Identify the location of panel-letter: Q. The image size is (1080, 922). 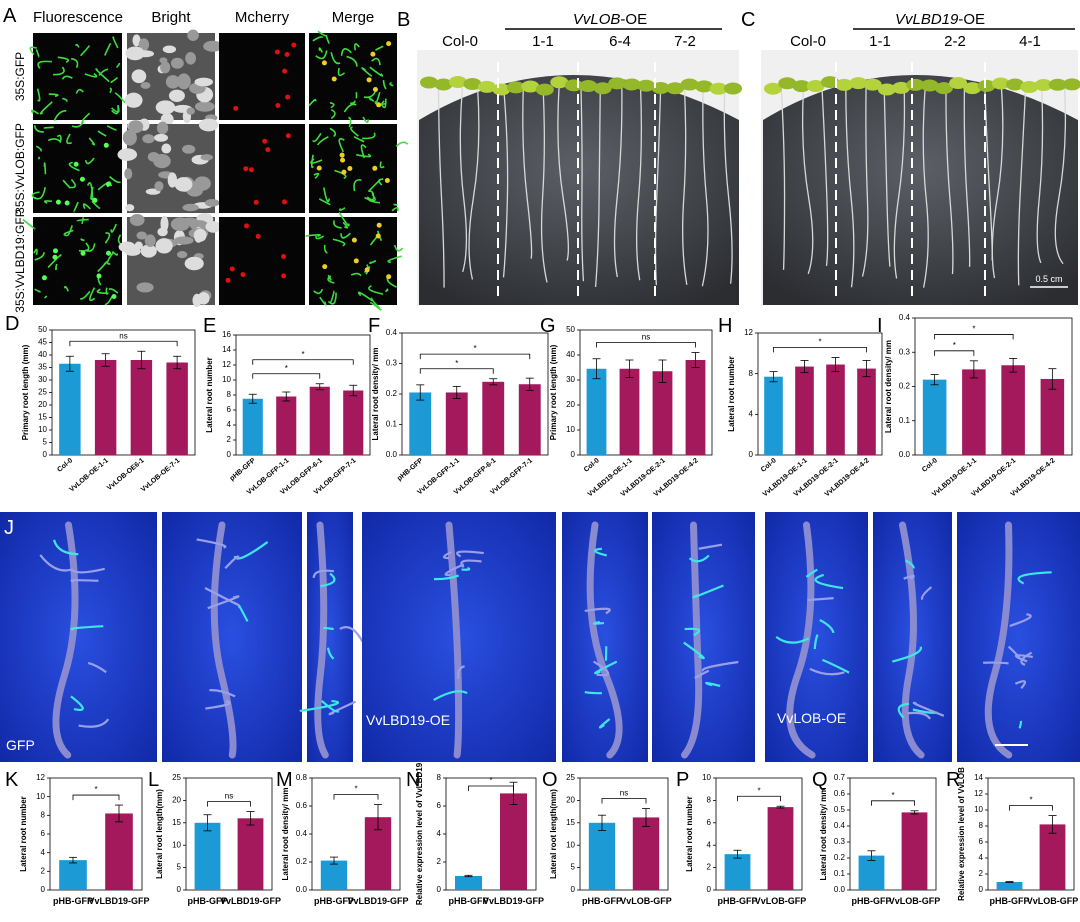
(820, 780).